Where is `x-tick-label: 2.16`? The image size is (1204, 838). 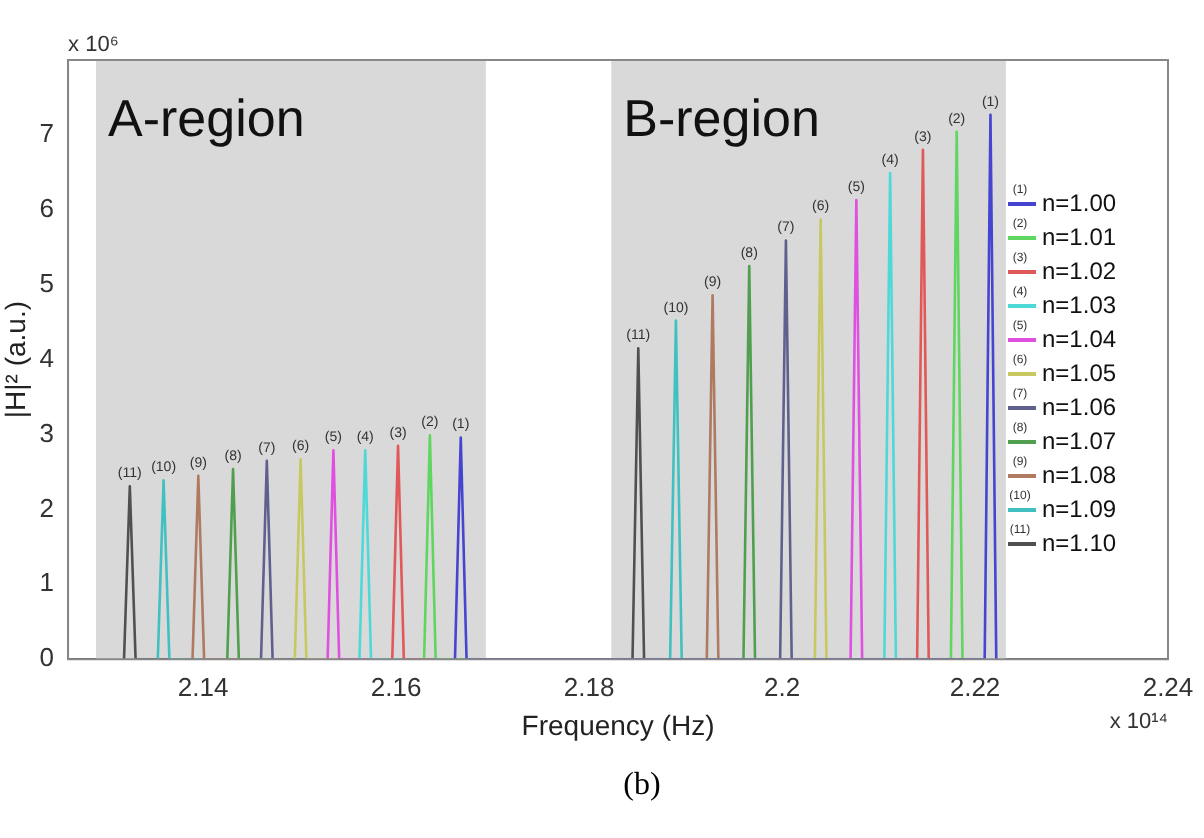 x-tick-label: 2.16 is located at coordinates (396, 686).